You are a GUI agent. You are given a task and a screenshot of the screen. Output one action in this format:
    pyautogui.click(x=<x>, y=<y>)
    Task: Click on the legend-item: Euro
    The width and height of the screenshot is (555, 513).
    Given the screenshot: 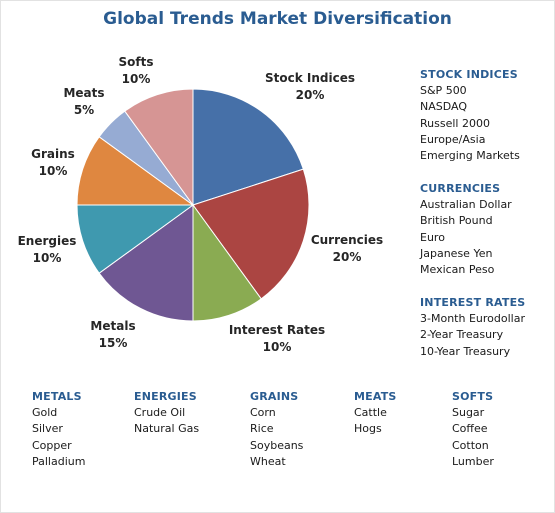 What is the action you would take?
    pyautogui.click(x=432, y=237)
    